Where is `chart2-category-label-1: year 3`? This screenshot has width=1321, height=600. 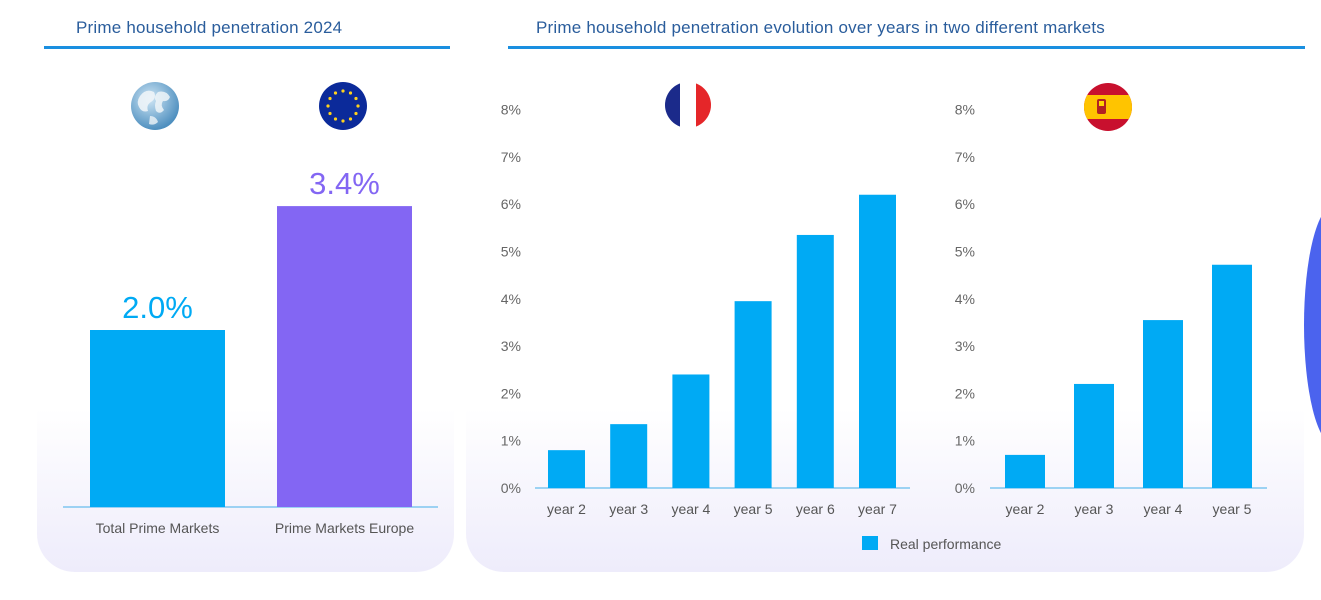
chart2-category-label-1: year 3 is located at coordinates (1094, 509).